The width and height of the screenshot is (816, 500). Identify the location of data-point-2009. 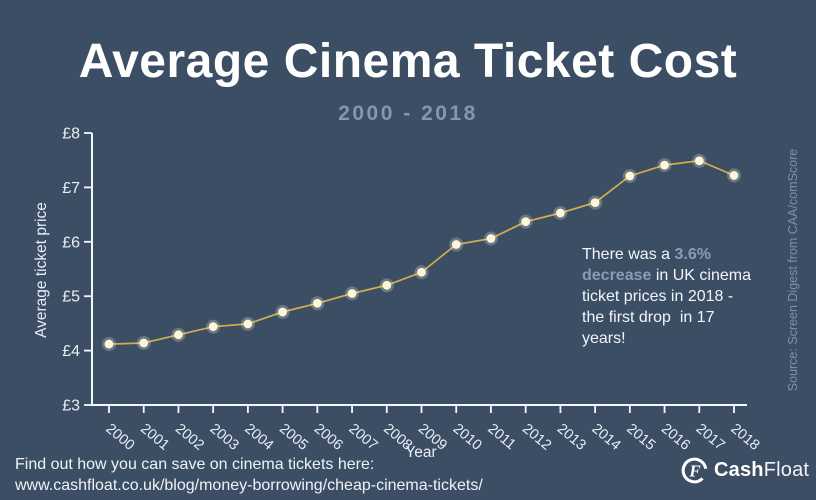
(421, 272).